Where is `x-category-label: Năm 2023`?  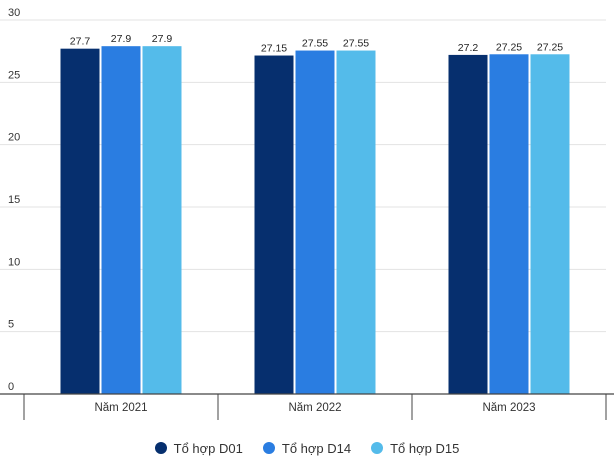 x-category-label: Năm 2023 is located at coordinates (508, 408).